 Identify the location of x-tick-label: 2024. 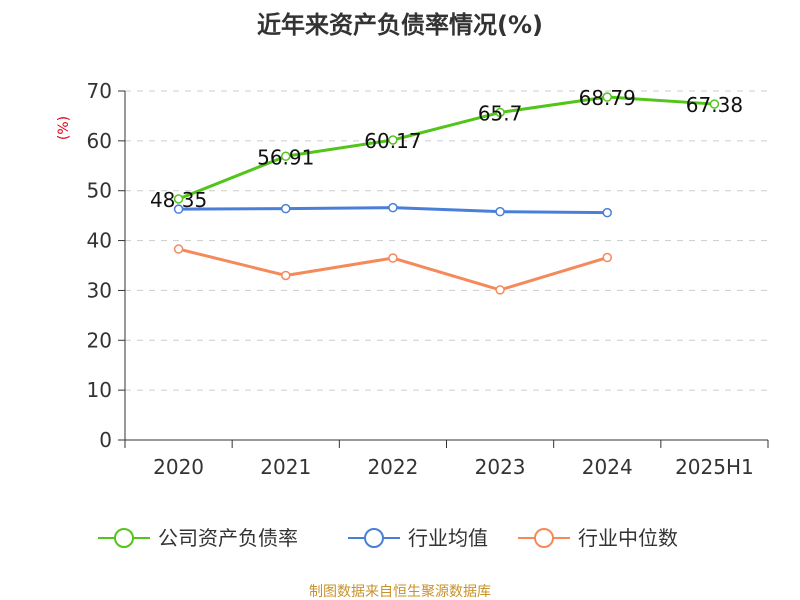
(607, 467).